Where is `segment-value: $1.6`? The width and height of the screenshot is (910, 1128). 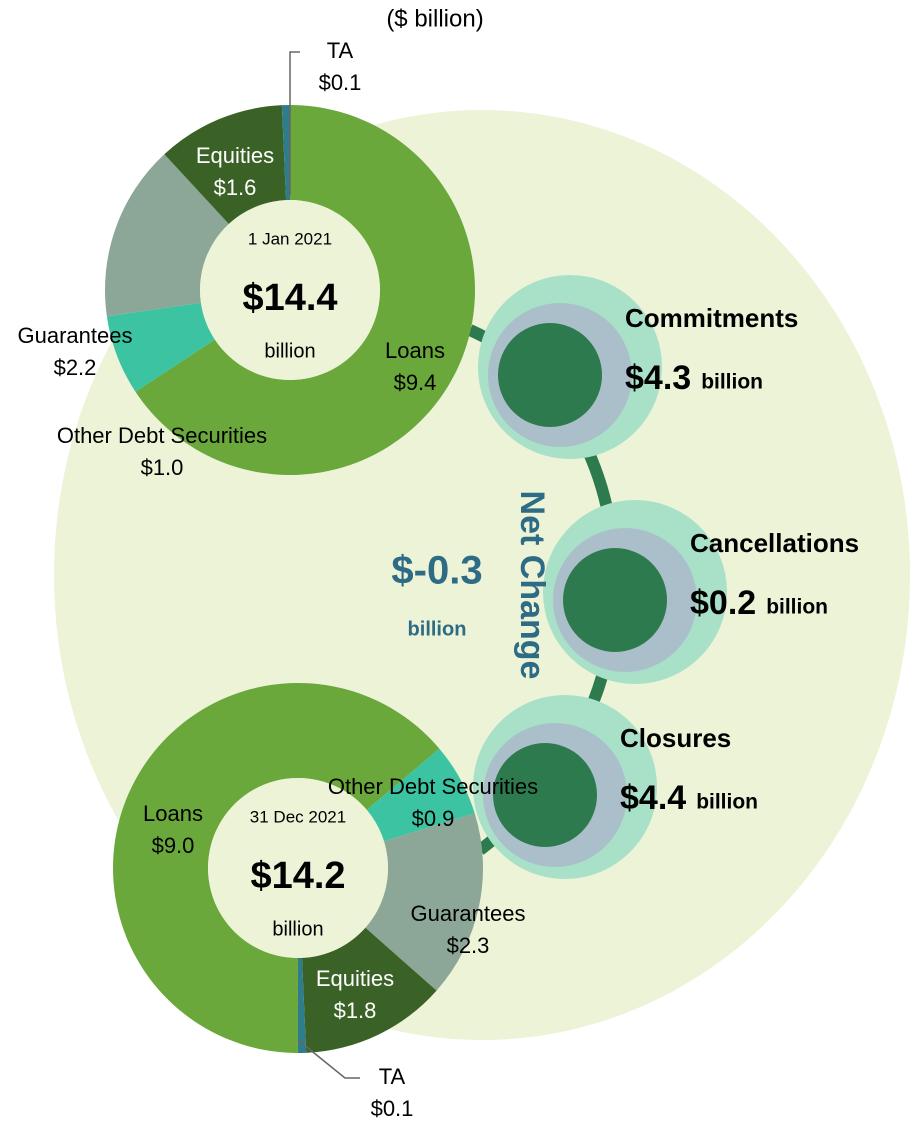
segment-value: $1.6 is located at coordinates (235, 187).